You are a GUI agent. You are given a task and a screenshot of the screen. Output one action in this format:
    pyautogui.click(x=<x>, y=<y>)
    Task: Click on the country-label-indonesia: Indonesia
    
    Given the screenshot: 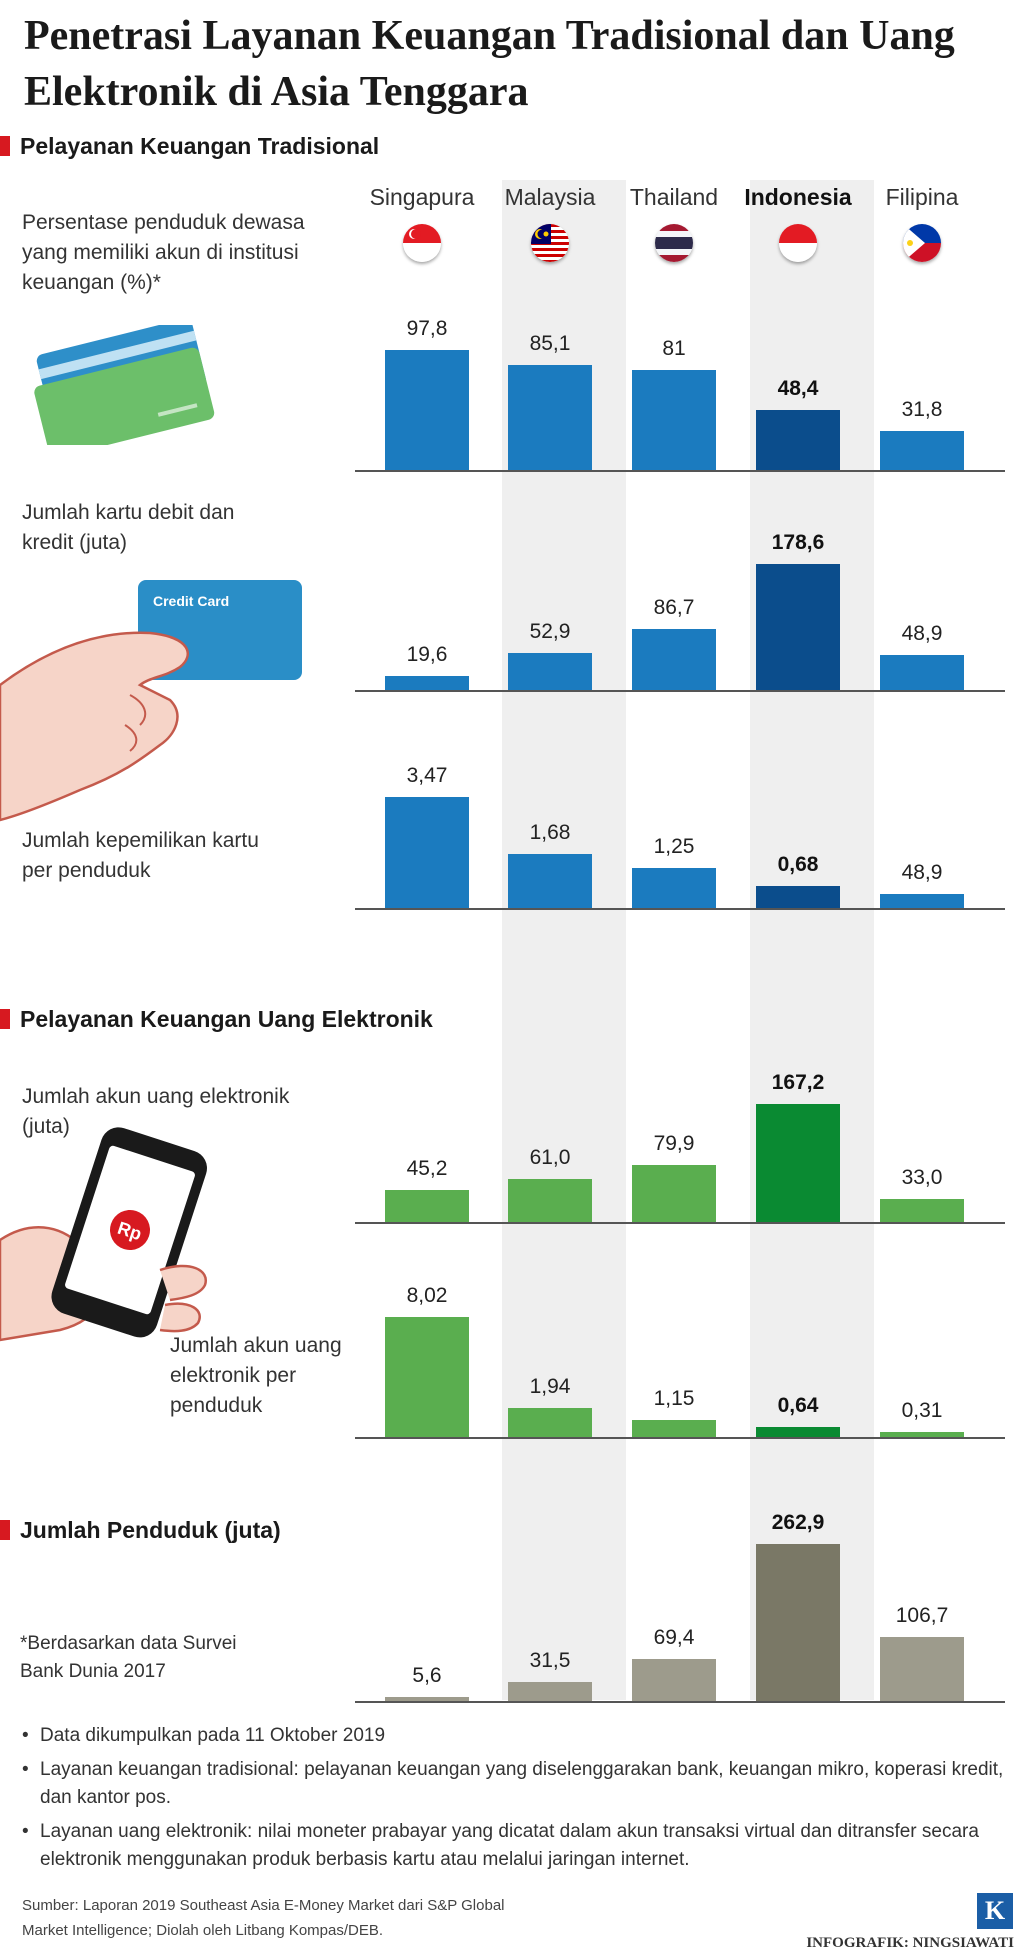 What is the action you would take?
    pyautogui.click(x=798, y=197)
    